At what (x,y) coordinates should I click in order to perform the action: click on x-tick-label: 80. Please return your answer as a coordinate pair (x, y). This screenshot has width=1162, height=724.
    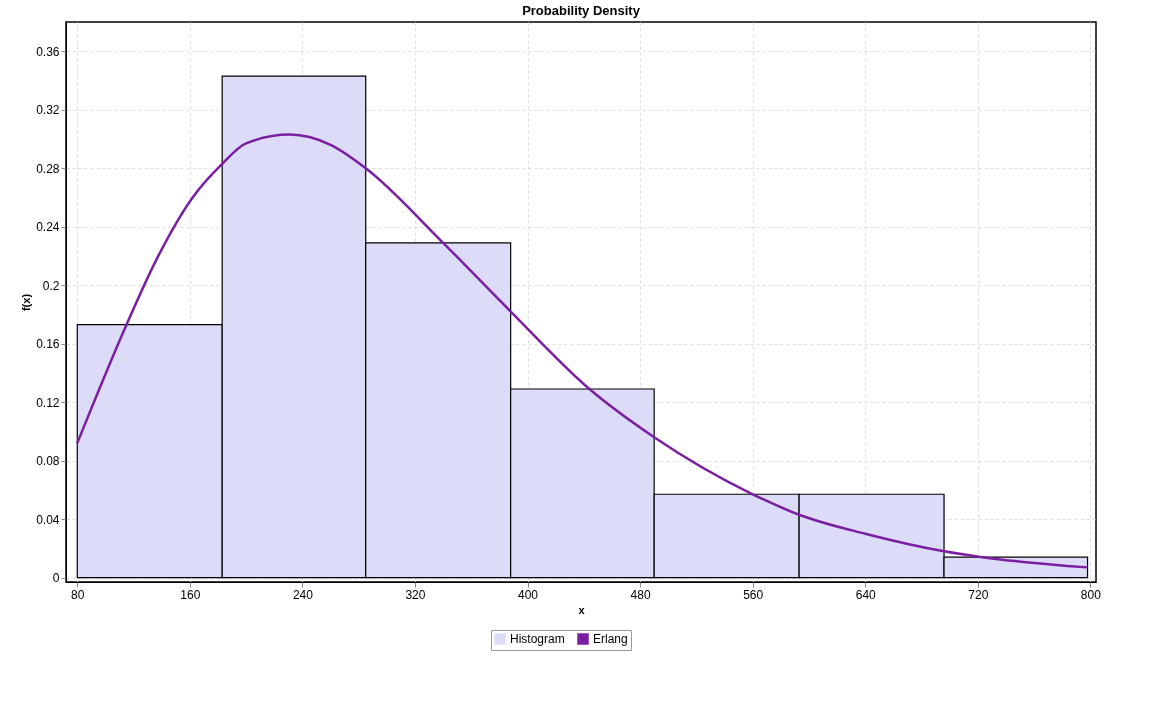
    Looking at the image, I should click on (78, 594).